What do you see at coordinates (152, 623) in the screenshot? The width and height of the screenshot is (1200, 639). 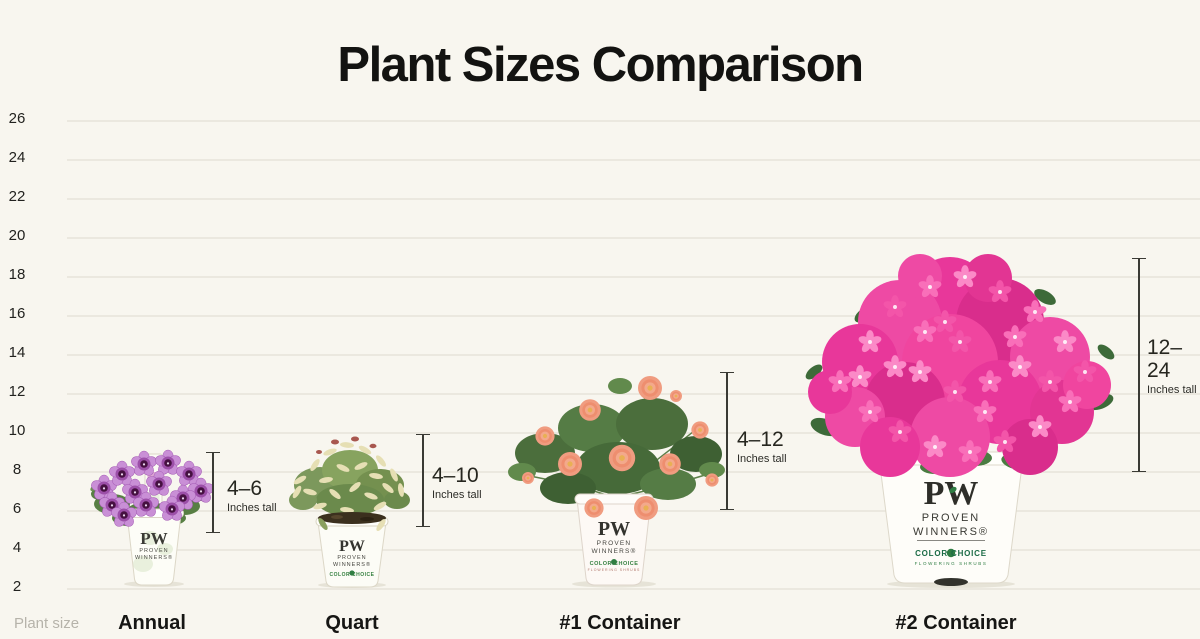 I see `category-label-annual: Annual` at bounding box center [152, 623].